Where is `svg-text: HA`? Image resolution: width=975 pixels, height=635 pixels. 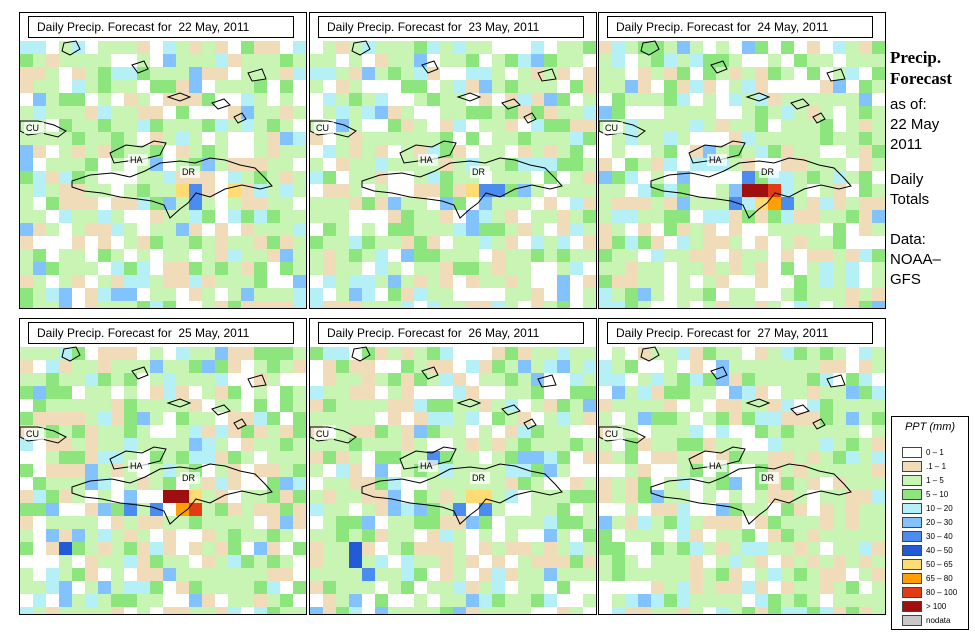 svg-text: HA is located at coordinates (426, 160).